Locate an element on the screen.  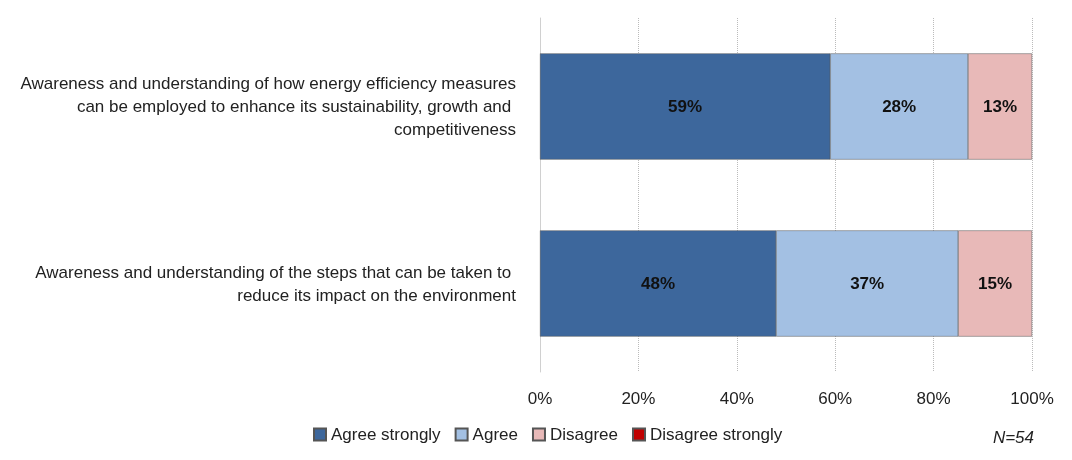
legend-label: Disagree strongly is located at coordinates (716, 434).